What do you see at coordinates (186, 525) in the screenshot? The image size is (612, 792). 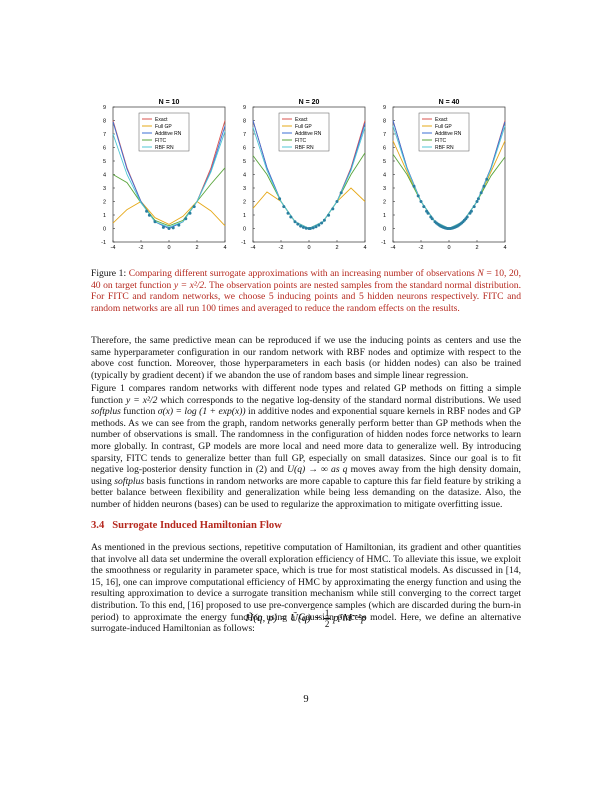 I see `section-heading: 3.4 Surrogate Induced Hamiltonian Flow` at bounding box center [186, 525].